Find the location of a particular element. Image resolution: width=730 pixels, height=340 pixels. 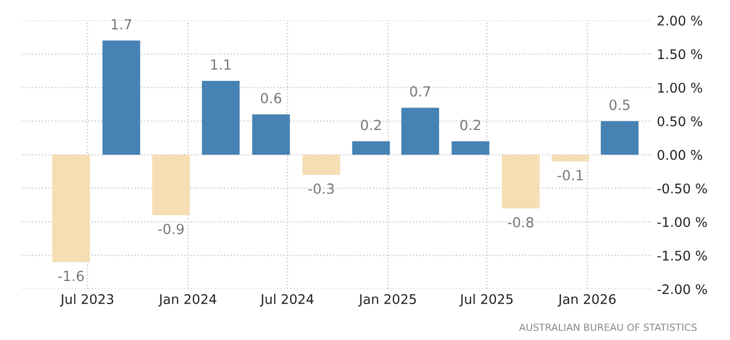

y-tick-label: 0.00 % is located at coordinates (680, 155).